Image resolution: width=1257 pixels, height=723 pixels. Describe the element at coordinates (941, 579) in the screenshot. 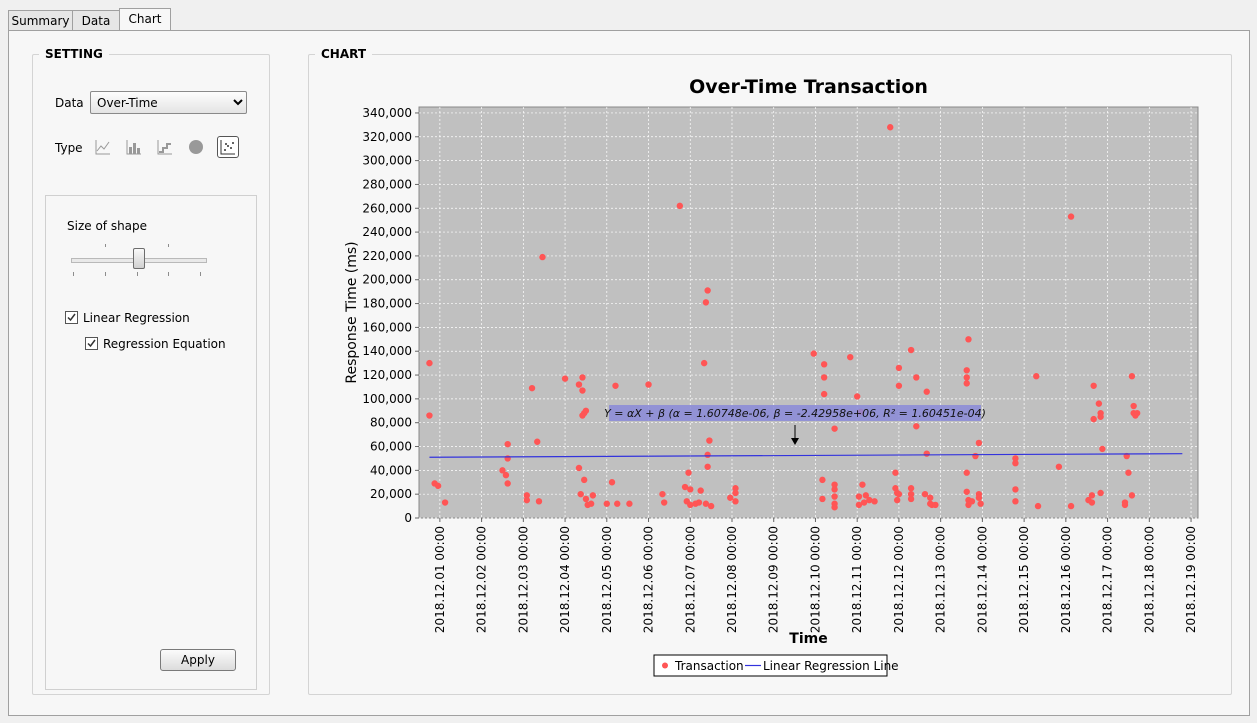

I see `x-tick-label: 2018.12.13 00:00` at that location.